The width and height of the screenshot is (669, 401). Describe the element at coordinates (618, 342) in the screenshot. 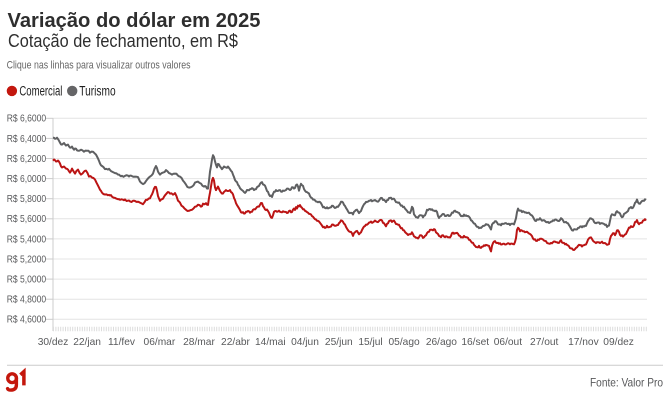

I see `svg-text: 09/dez` at that location.